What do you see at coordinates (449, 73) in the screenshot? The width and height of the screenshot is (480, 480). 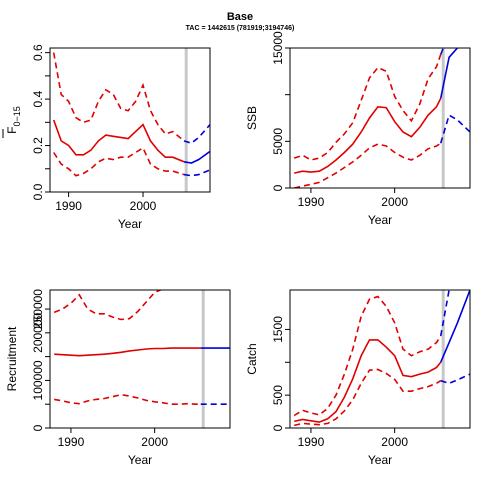 I see `ssb-projection-median-line` at bounding box center [449, 73].